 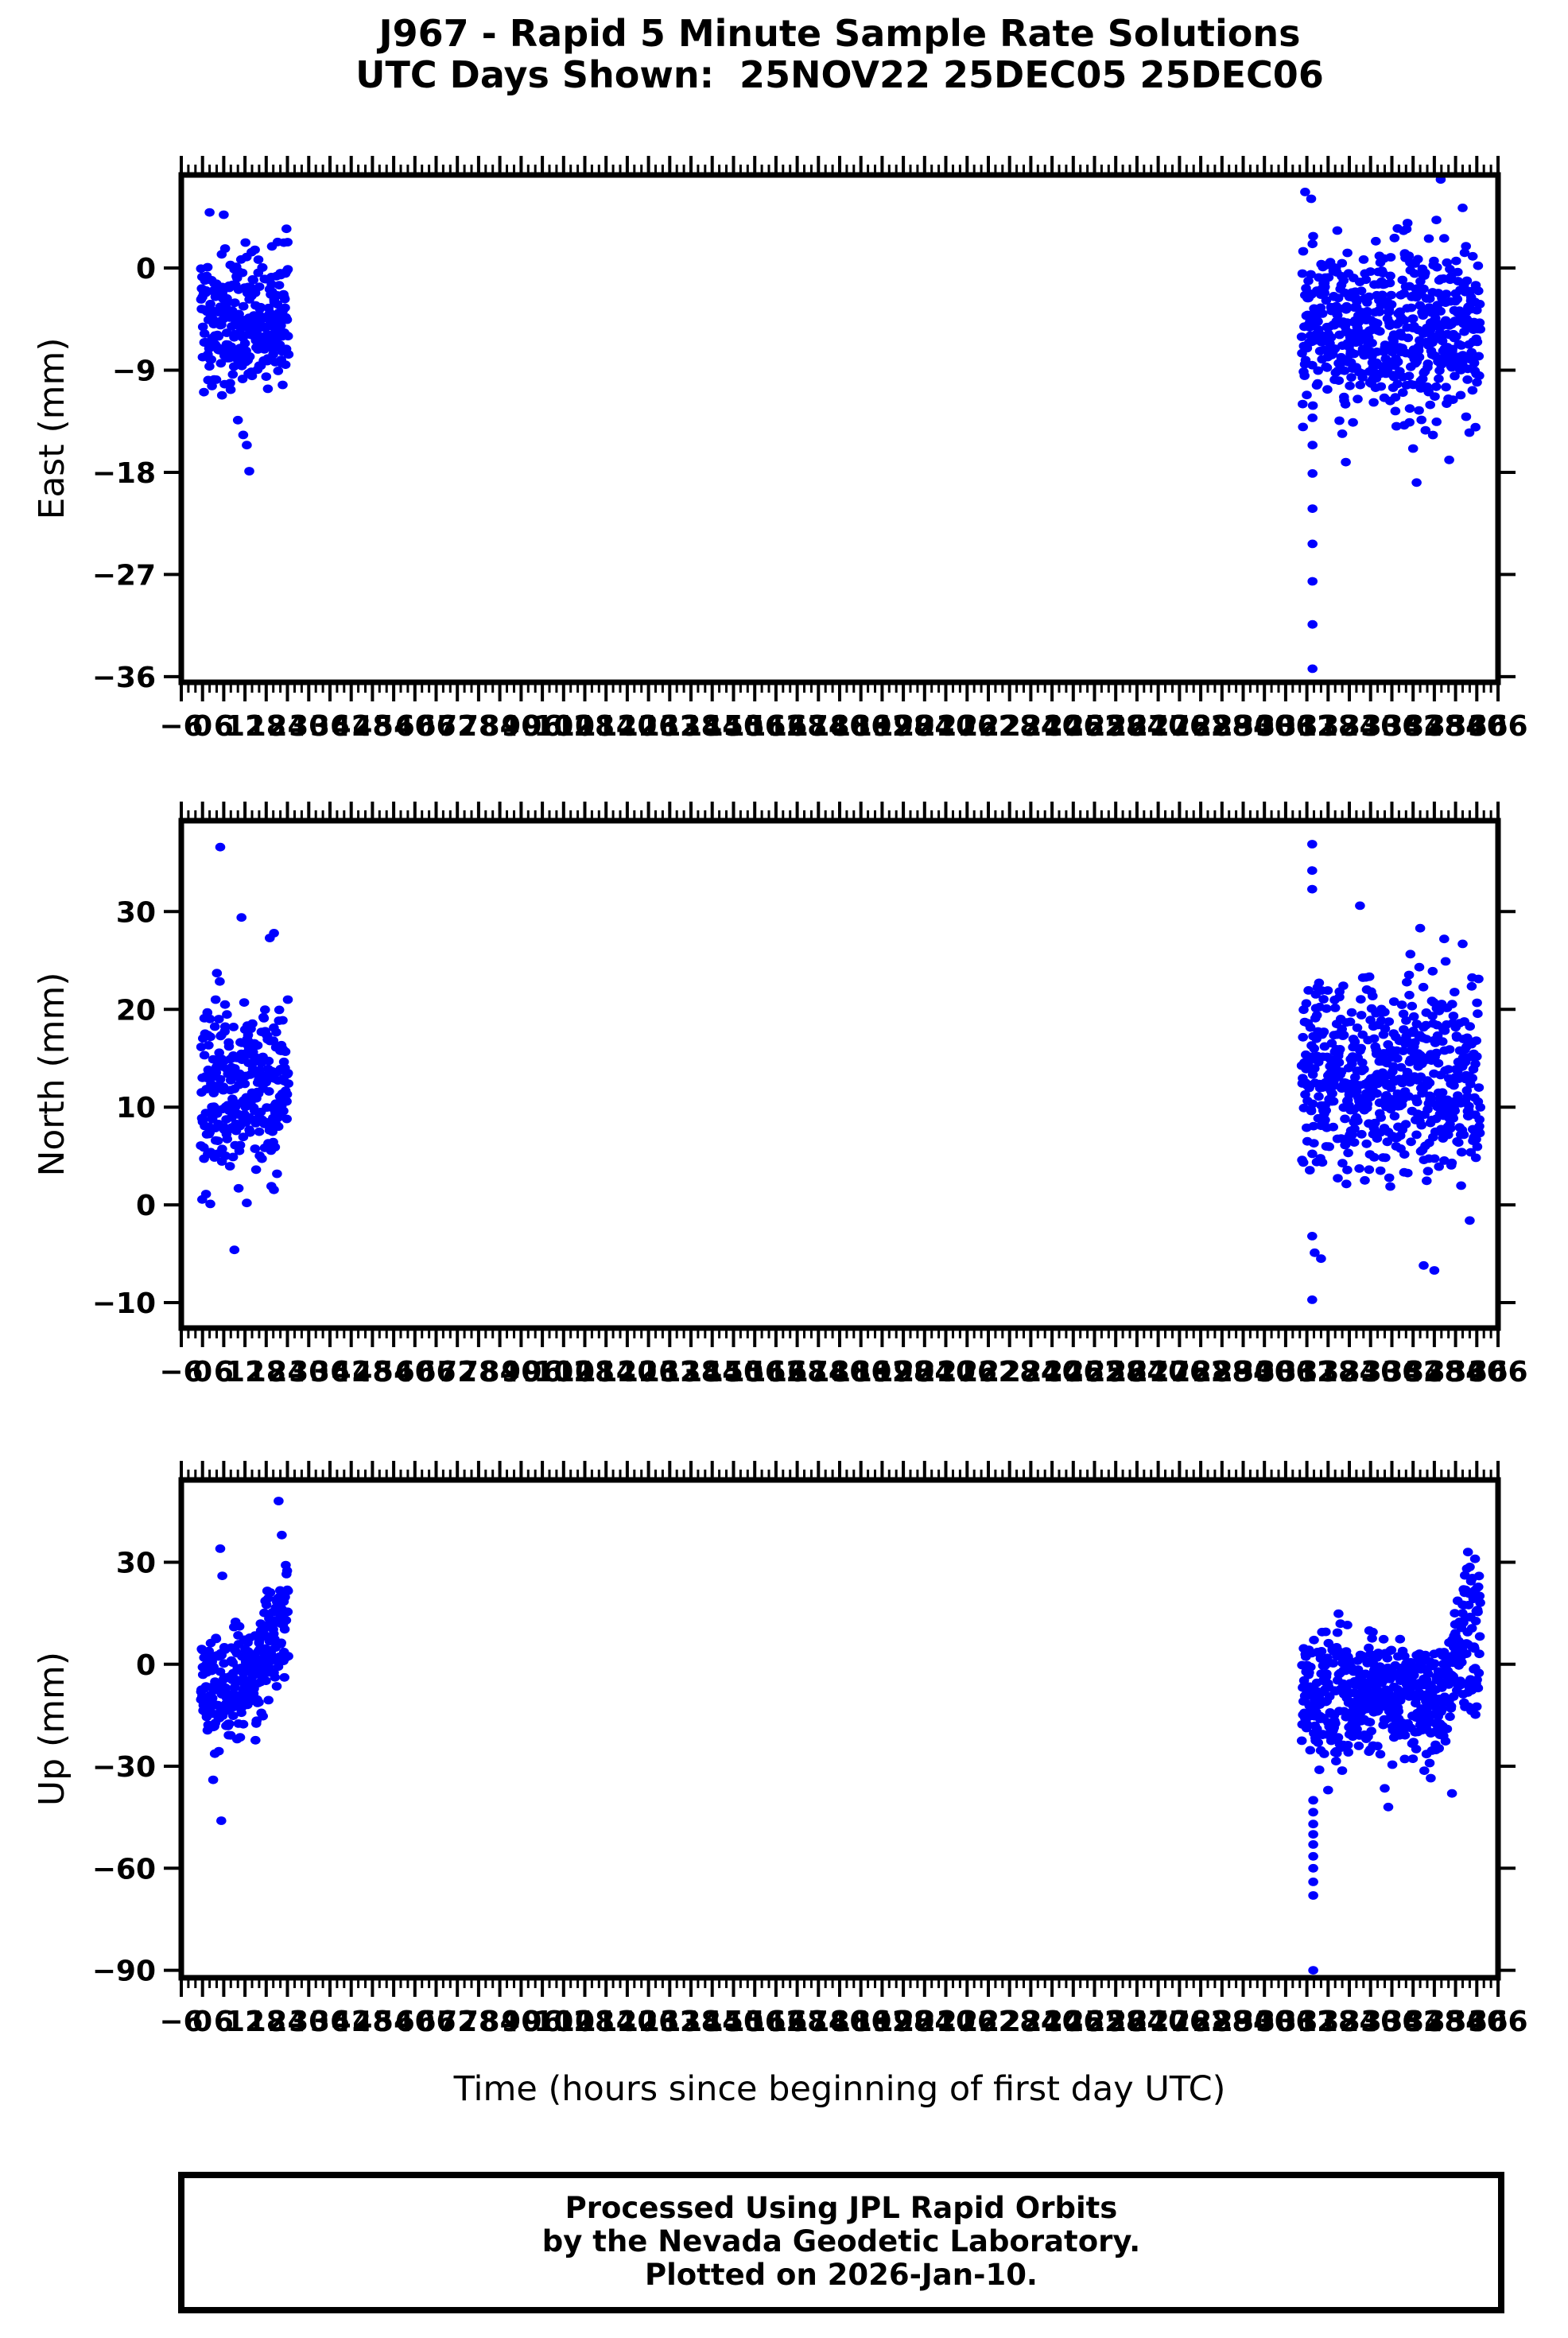 What do you see at coordinates (124, 1768) in the screenshot?
I see `up-ytick-labels: 30 0 −30 −60 −90` at bounding box center [124, 1768].